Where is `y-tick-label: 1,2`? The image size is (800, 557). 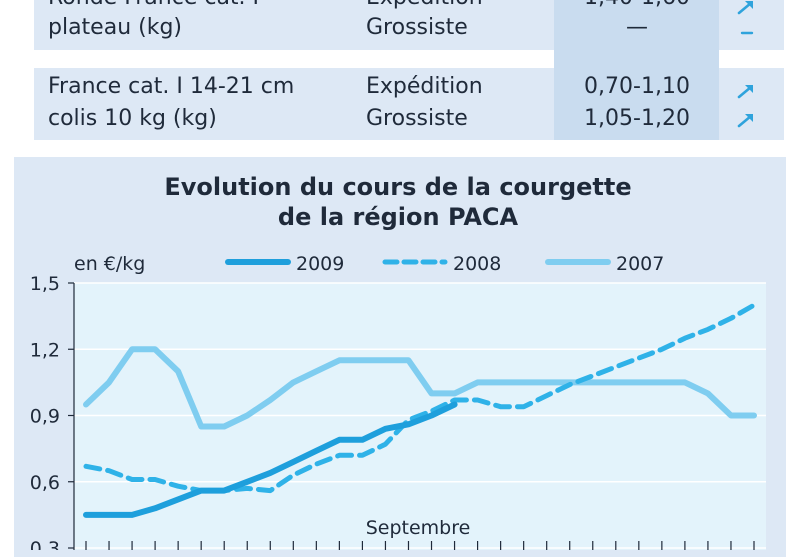
y-tick-label: 1,2 is located at coordinates (45, 350).